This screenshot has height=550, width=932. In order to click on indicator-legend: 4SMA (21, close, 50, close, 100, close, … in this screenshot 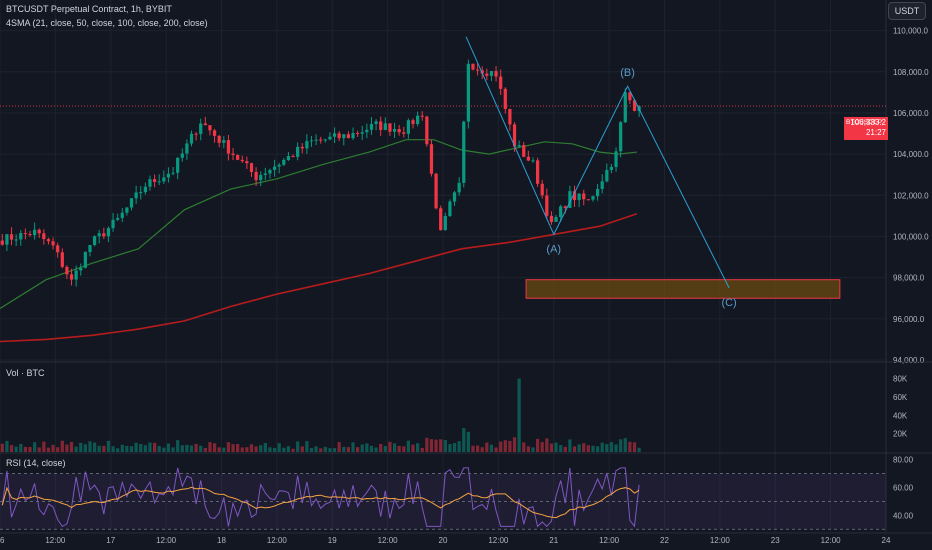, I will do `click(107, 23)`.